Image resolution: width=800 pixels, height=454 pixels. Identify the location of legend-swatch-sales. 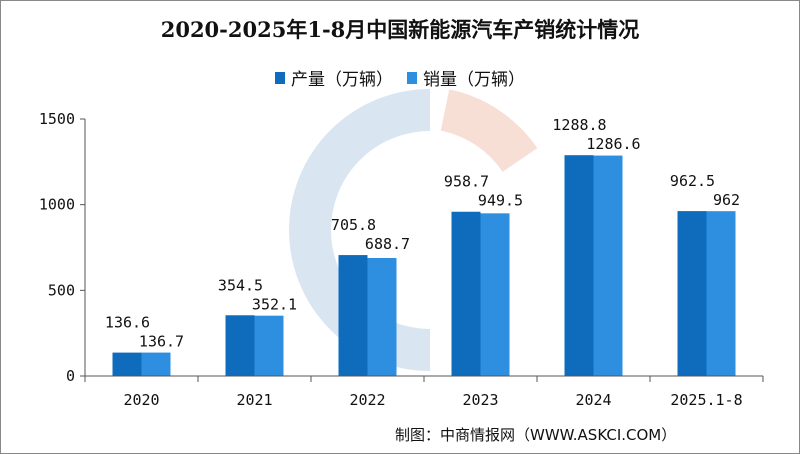
(412, 77).